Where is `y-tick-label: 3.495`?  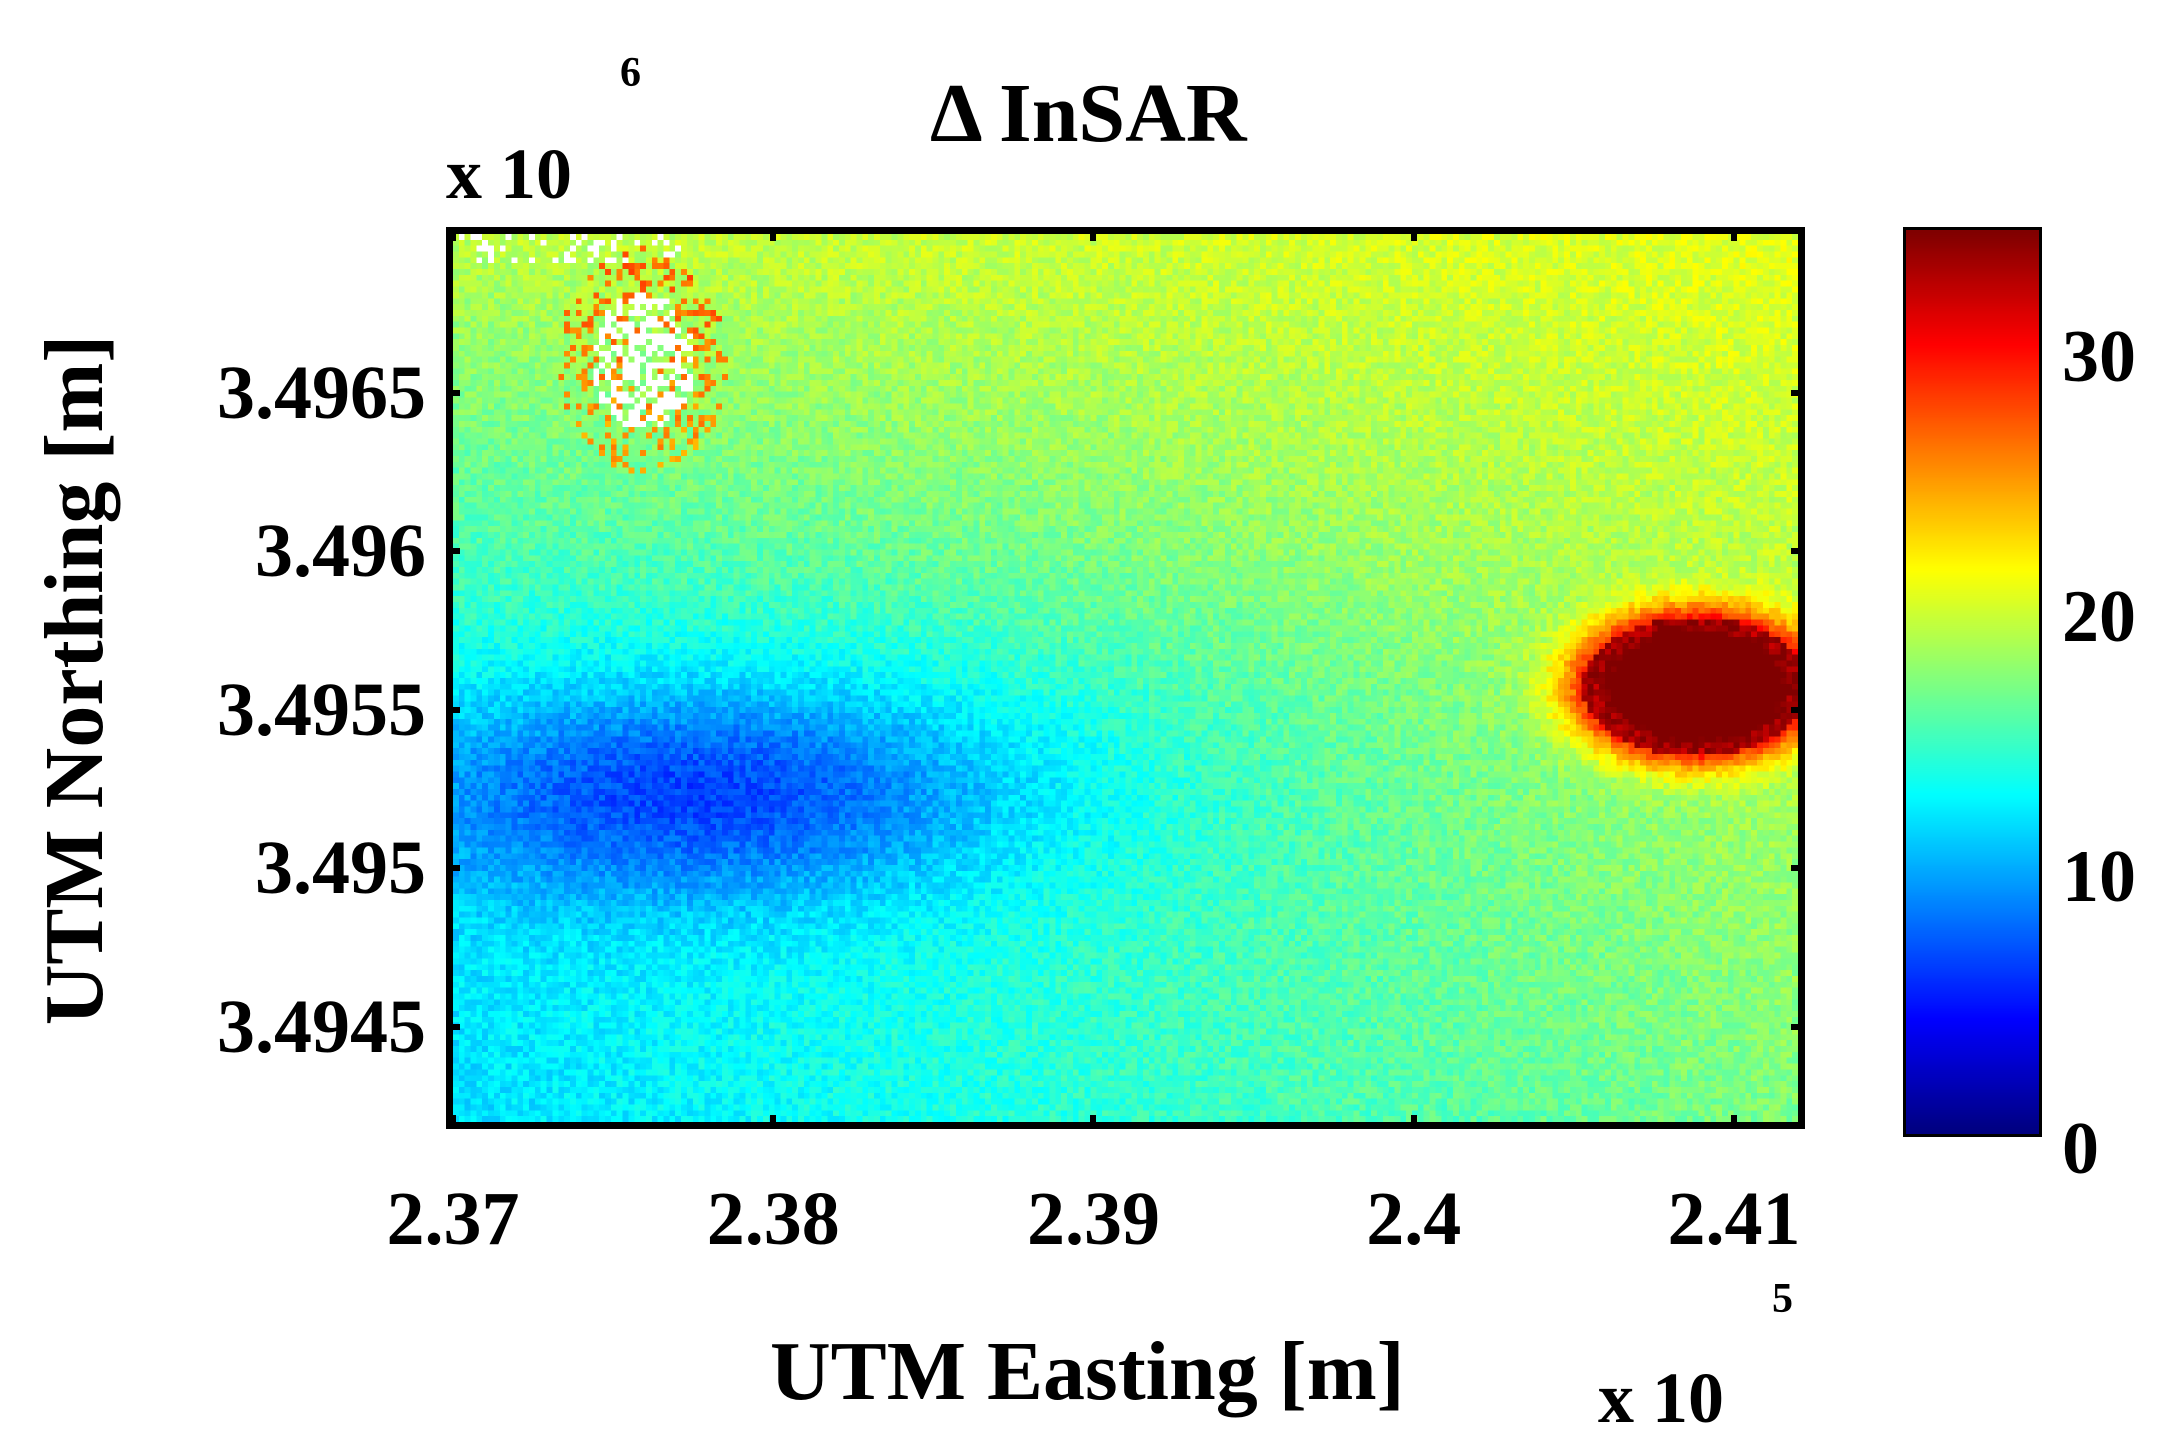 y-tick-label: 3.495 is located at coordinates (340, 868).